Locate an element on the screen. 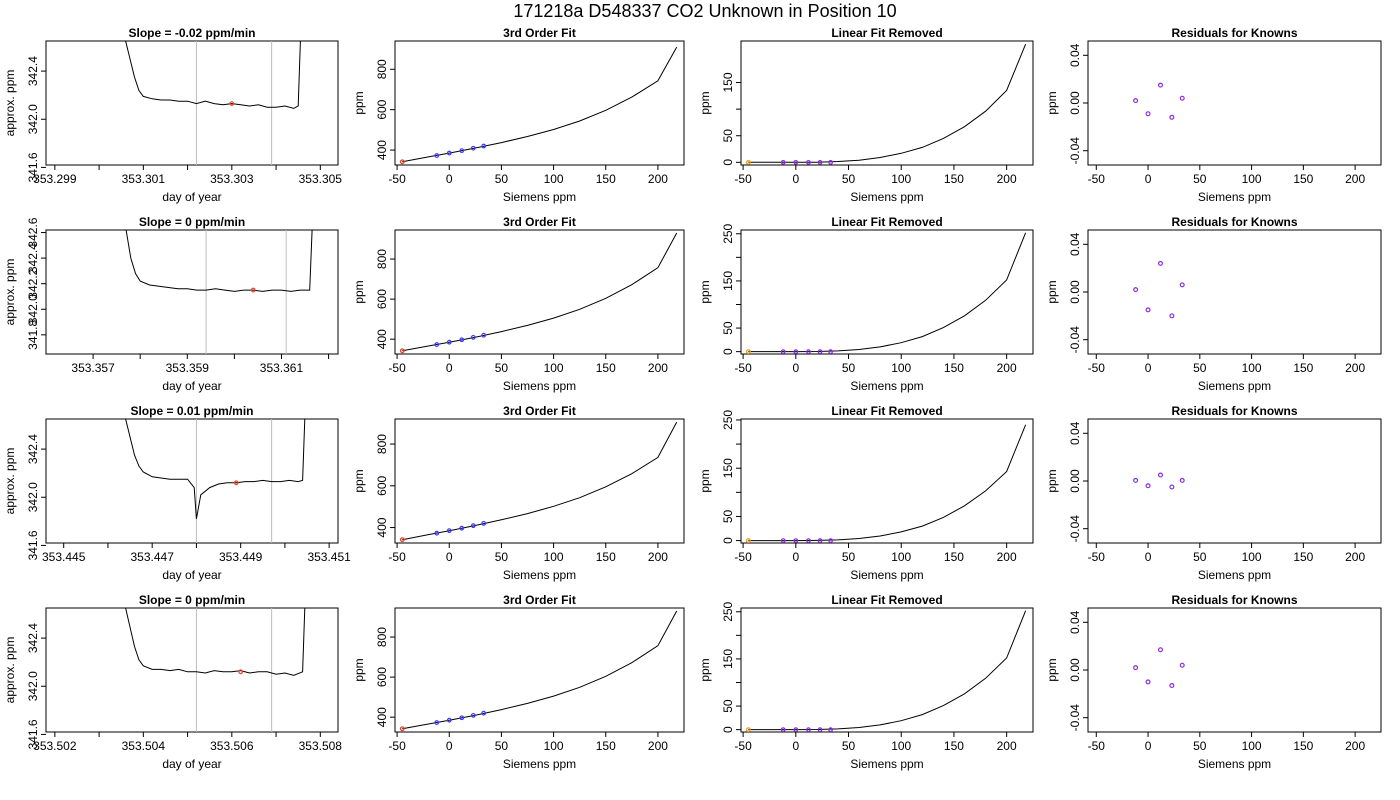 The image size is (1400, 800). y-tick-label: 342.0 is located at coordinates (33, 497).